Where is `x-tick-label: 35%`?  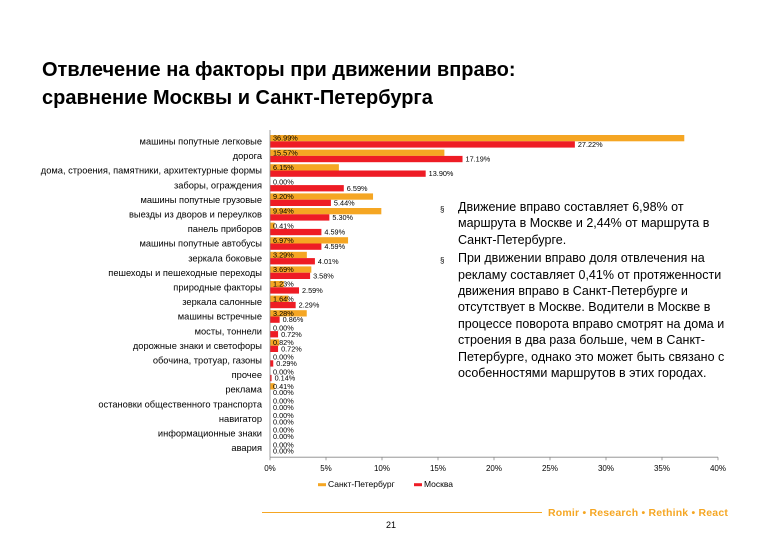
x-tick-label: 35% is located at coordinates (662, 468).